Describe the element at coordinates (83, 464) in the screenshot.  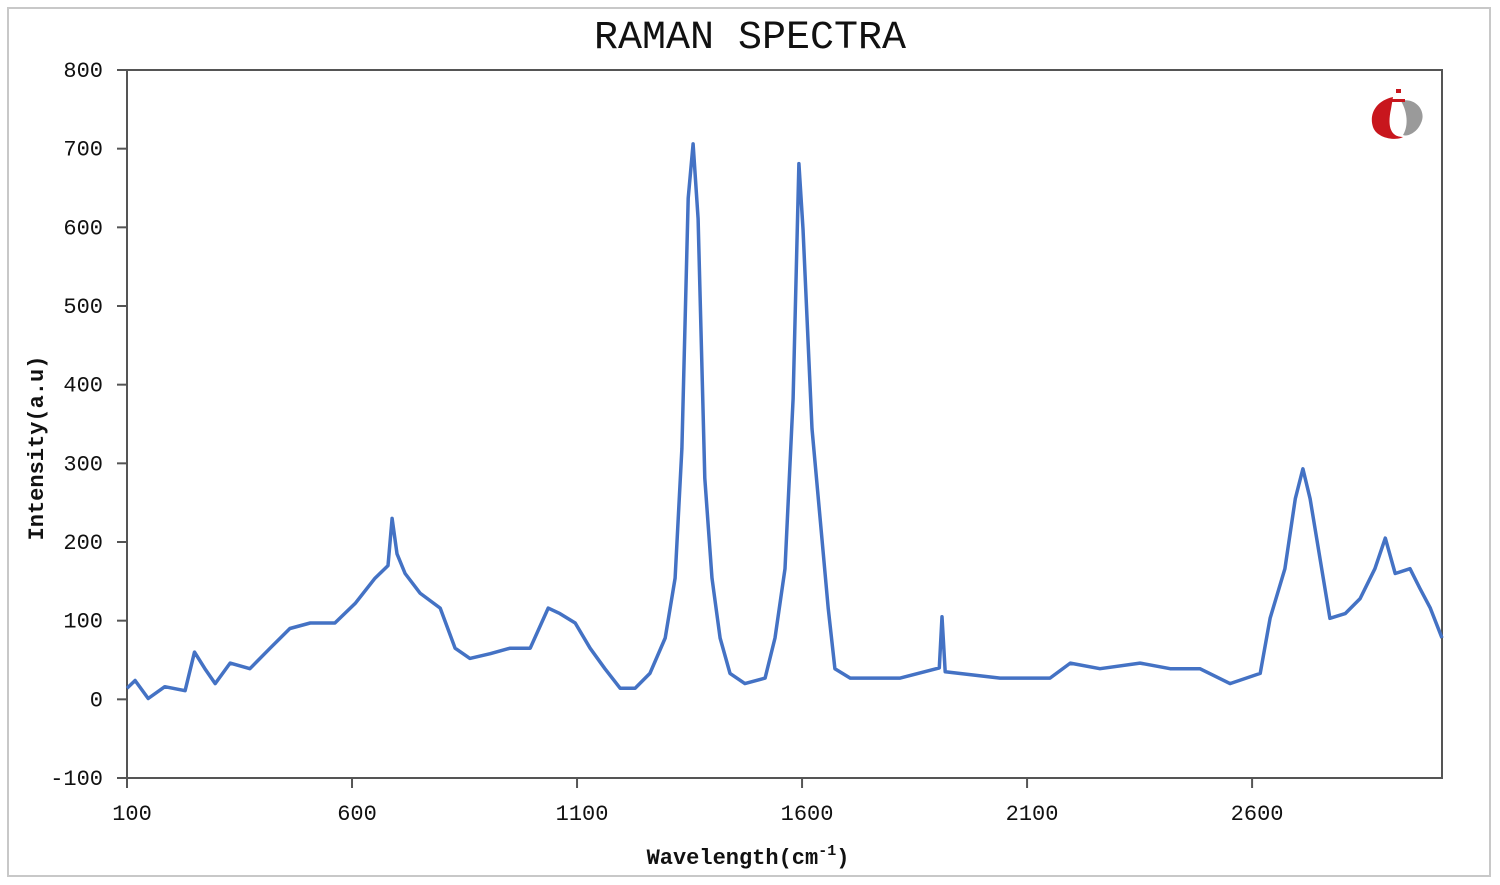
I see `y-tick-label: 300` at that location.